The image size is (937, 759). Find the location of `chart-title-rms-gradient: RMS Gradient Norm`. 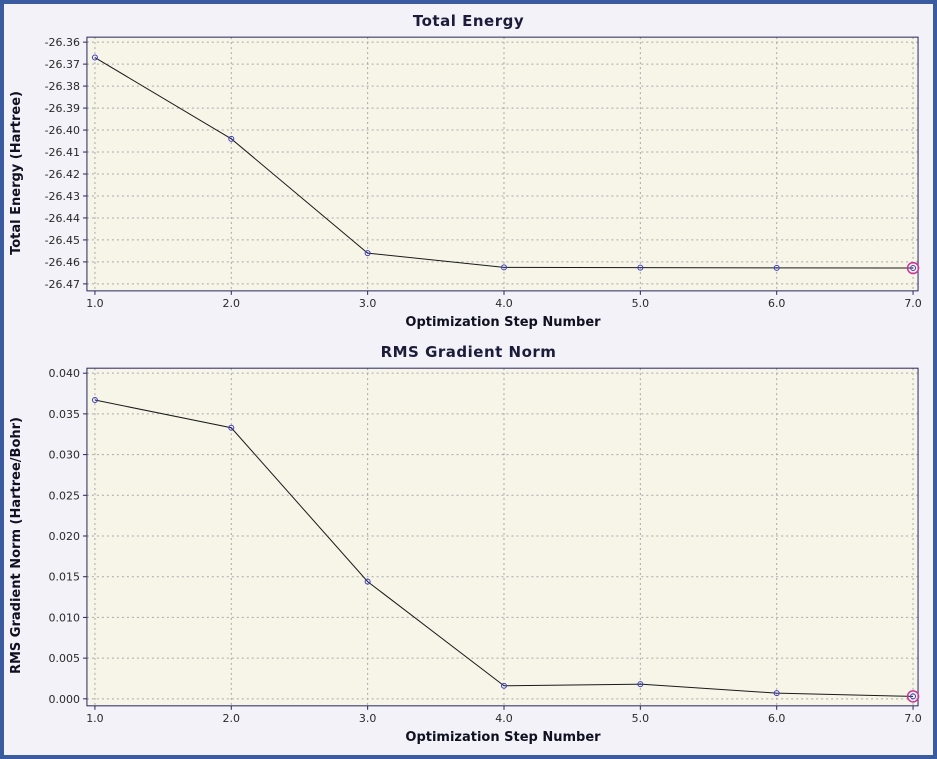

chart-title-rms-gradient: RMS Gradient Norm is located at coordinates (468, 352).